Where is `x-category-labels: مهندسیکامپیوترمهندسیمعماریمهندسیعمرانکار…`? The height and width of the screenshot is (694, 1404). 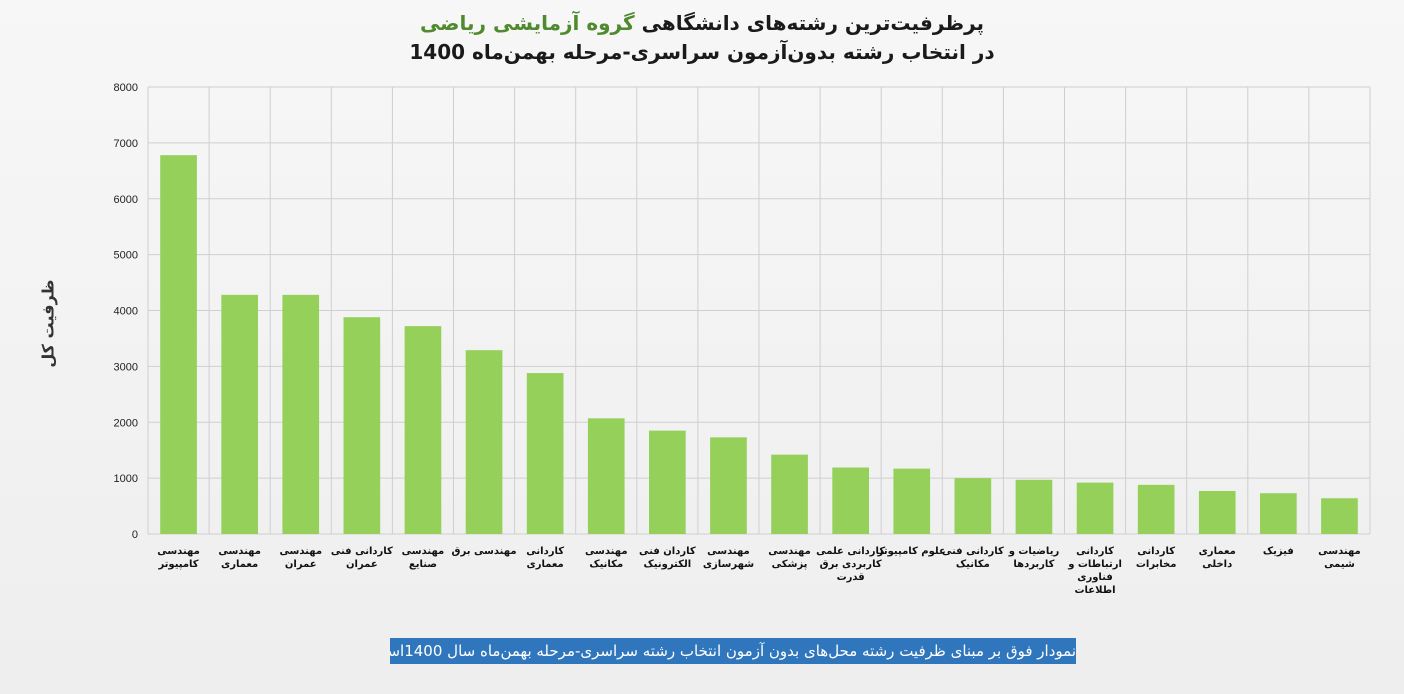
x-category-labels: مهندسیکامپیوترمهندسیمعماریمهندسیعمرانکار… is located at coordinates (759, 571).